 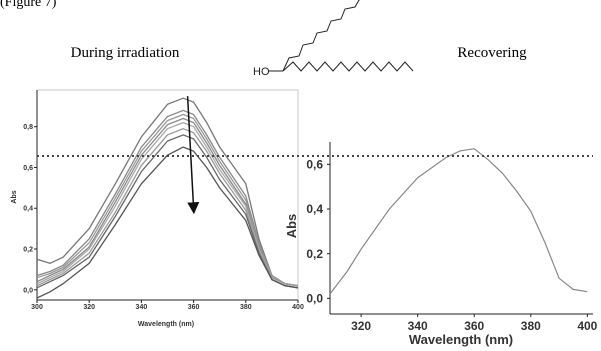 I want to click on chart-recovering-y-ticks: 0,0 0,2 0,4 0,6, so click(x=318, y=232).